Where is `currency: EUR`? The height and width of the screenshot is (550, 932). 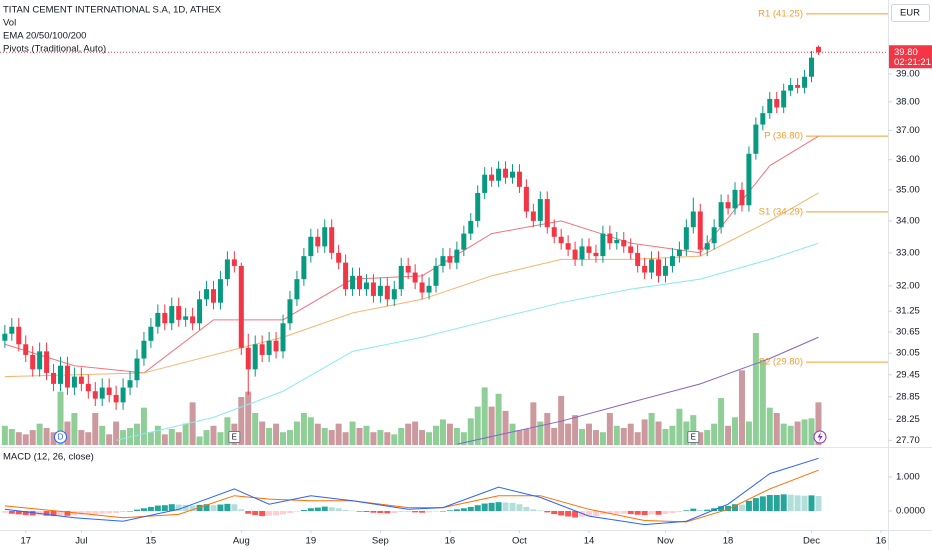 currency: EUR is located at coordinates (910, 13).